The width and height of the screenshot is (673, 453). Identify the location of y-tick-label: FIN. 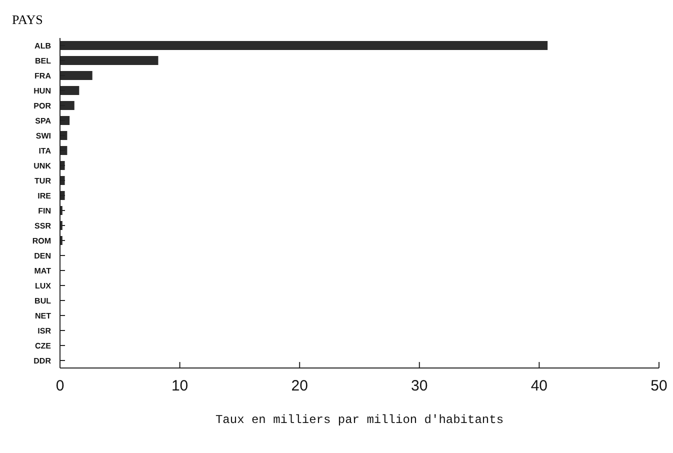
(45, 211).